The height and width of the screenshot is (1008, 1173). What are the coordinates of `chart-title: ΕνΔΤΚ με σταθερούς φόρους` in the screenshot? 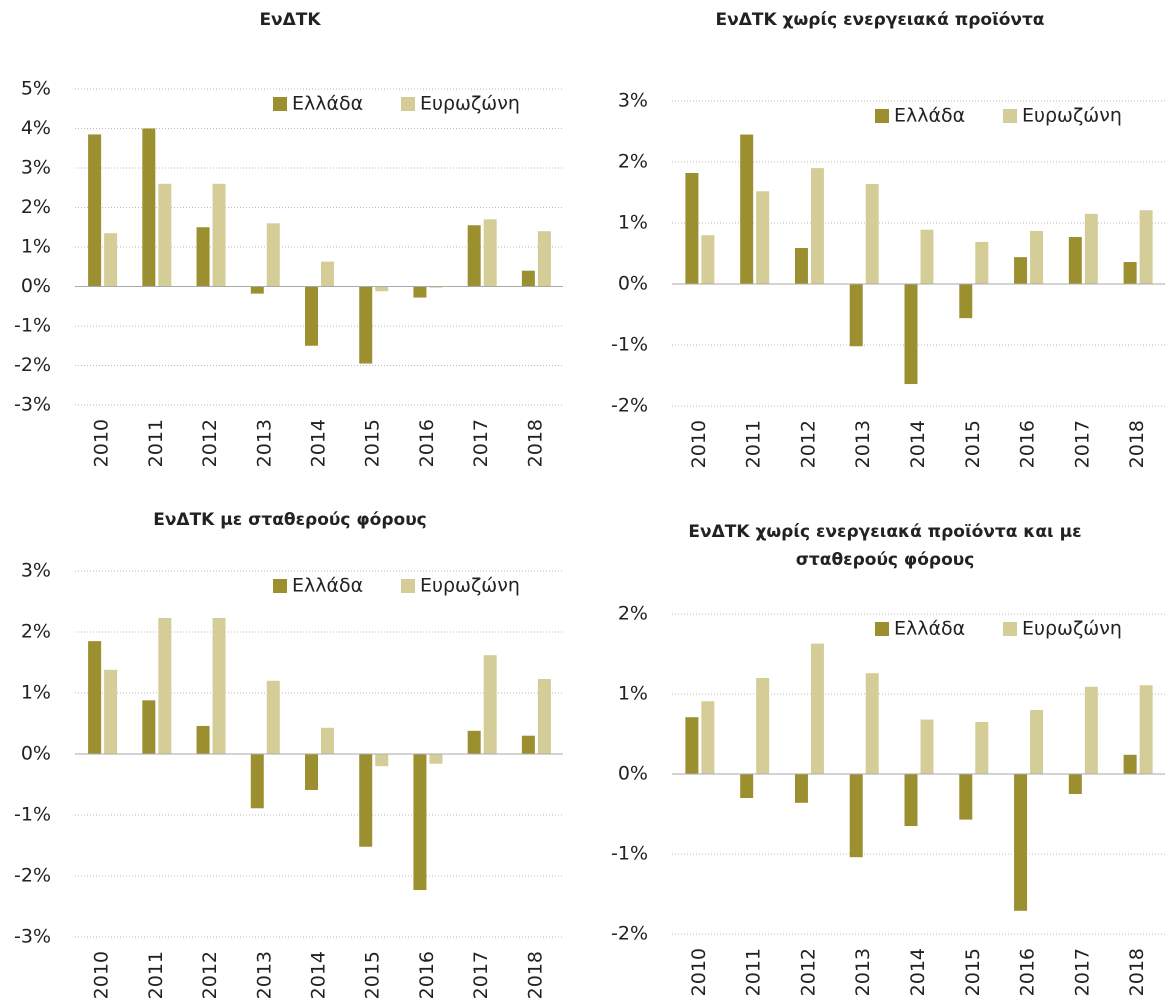 It's located at (290, 520).